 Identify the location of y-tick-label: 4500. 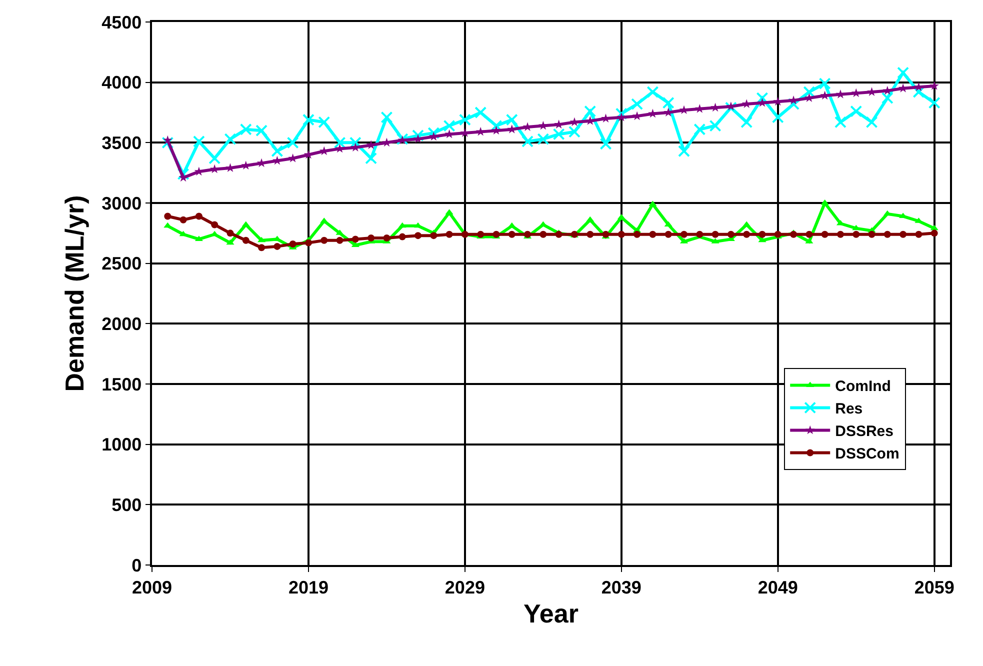
(122, 22).